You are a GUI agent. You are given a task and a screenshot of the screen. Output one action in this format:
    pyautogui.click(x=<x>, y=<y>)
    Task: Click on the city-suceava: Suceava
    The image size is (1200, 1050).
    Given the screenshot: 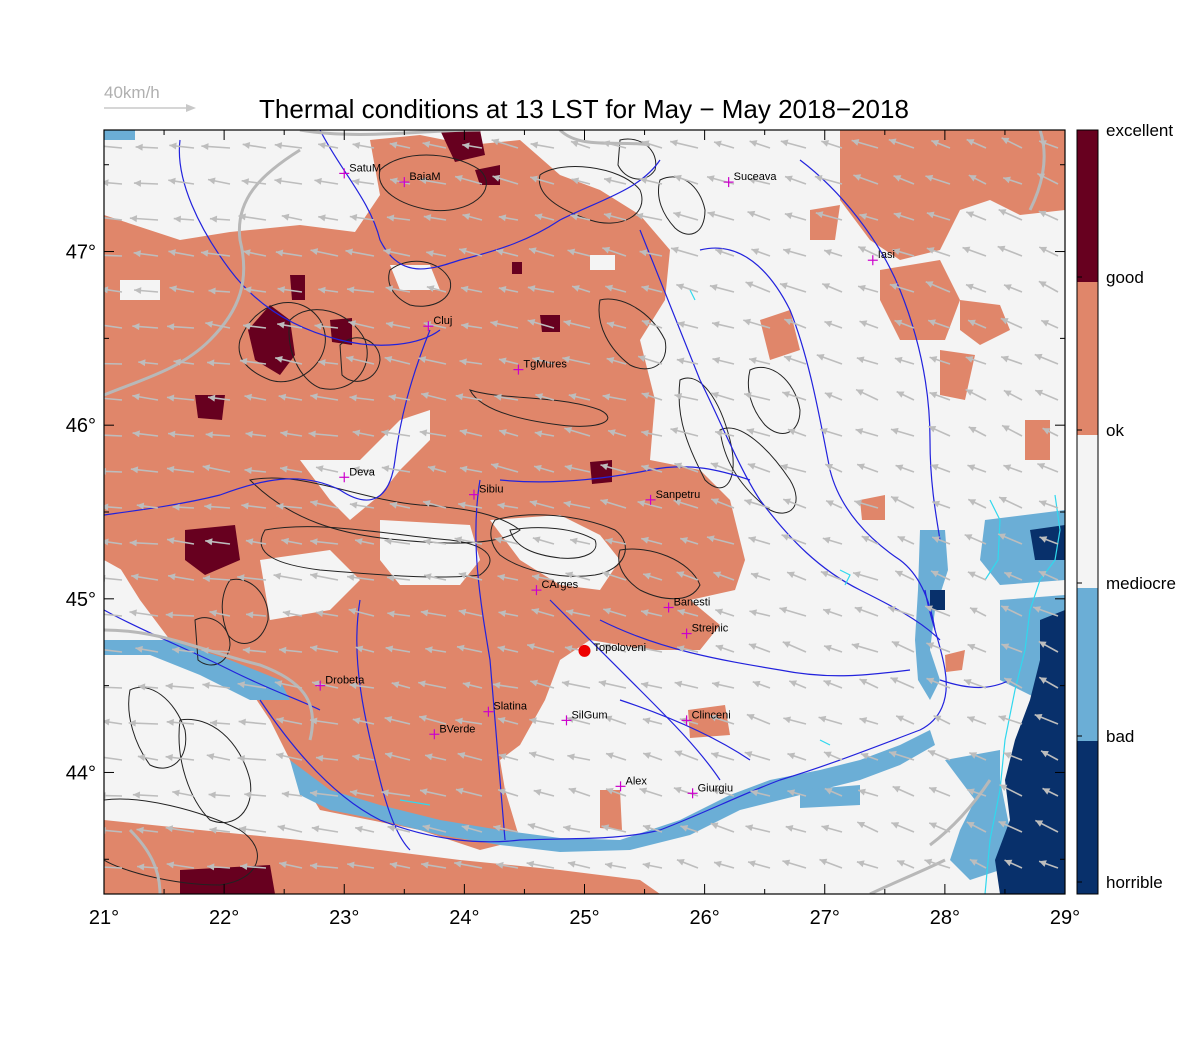 What is the action you would take?
    pyautogui.click(x=750, y=179)
    